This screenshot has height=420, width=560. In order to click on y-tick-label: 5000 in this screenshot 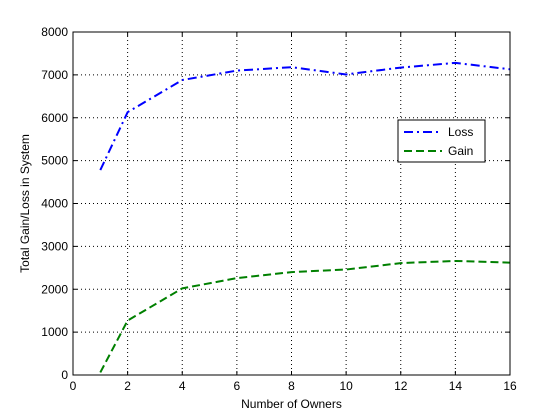, I will do `click(54, 161)`.